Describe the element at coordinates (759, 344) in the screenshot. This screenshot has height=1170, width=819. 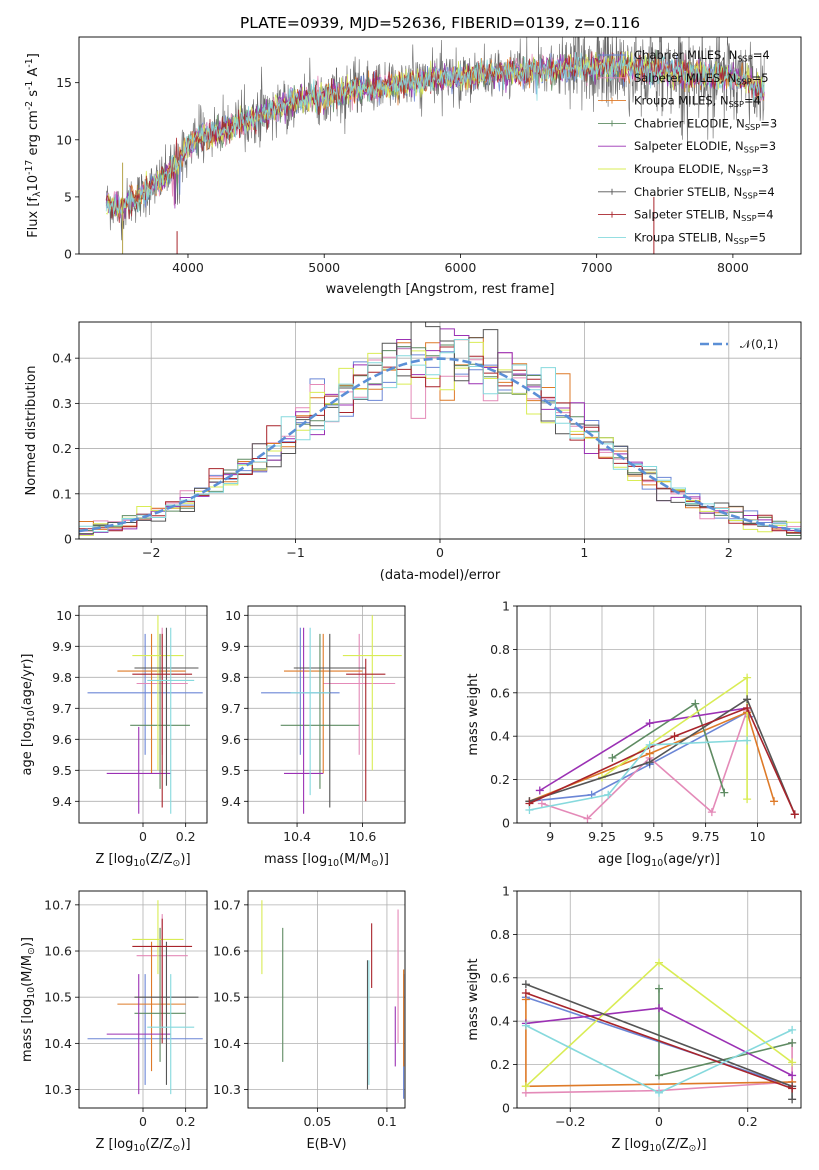
I see `legend-entry: 𝒩(0,1)` at that location.